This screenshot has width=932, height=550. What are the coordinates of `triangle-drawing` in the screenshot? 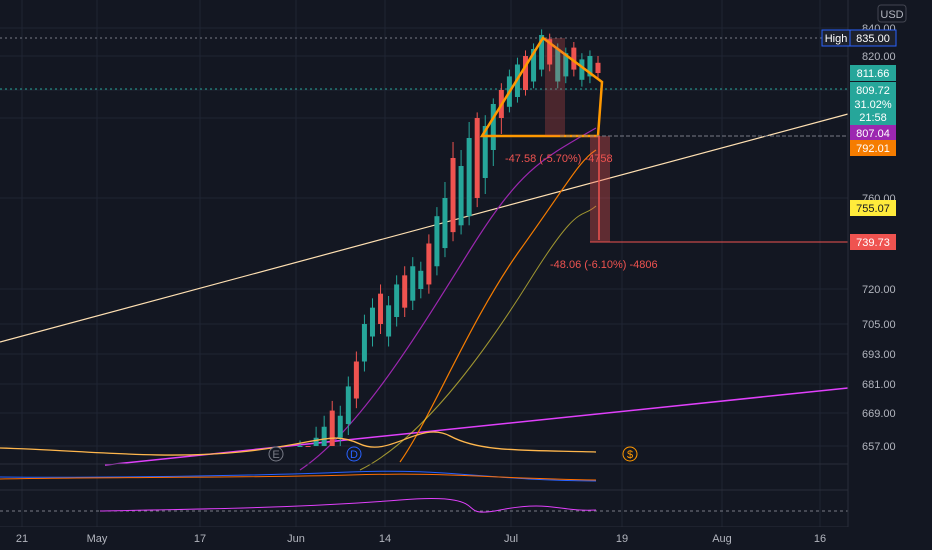 It's located at (541, 87).